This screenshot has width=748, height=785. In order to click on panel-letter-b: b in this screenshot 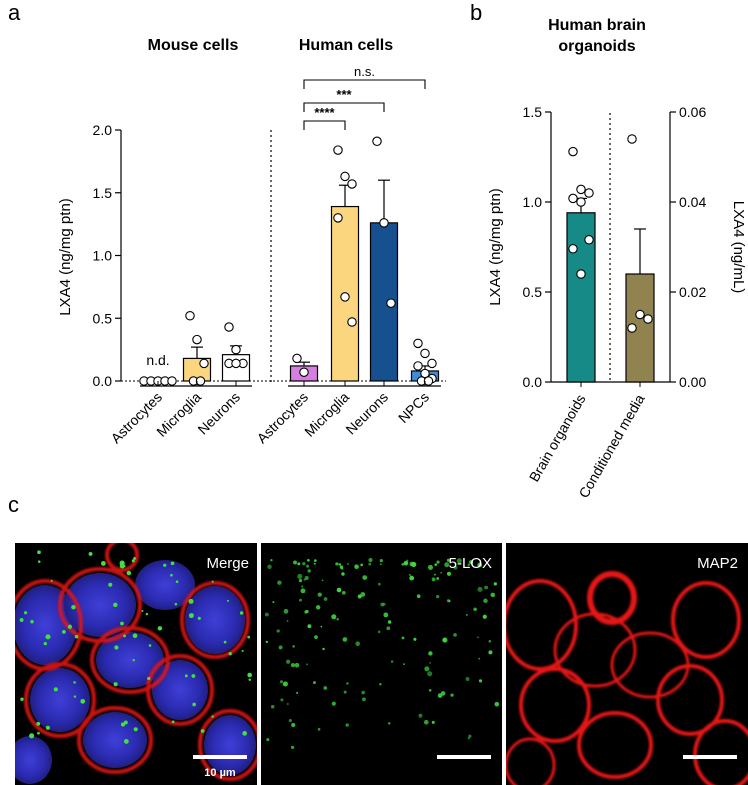, I will do `click(476, 12)`.